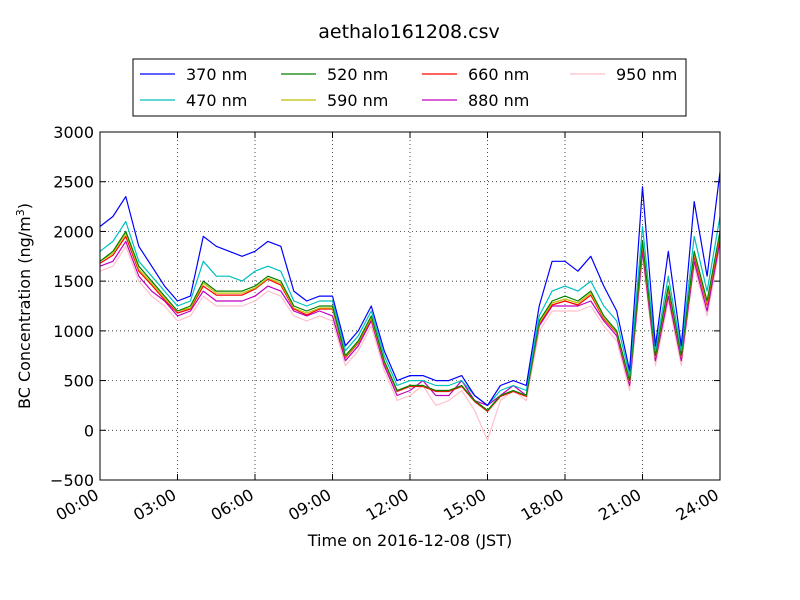  I want to click on y-axis-label-superscript: 3, so click(20, 212).